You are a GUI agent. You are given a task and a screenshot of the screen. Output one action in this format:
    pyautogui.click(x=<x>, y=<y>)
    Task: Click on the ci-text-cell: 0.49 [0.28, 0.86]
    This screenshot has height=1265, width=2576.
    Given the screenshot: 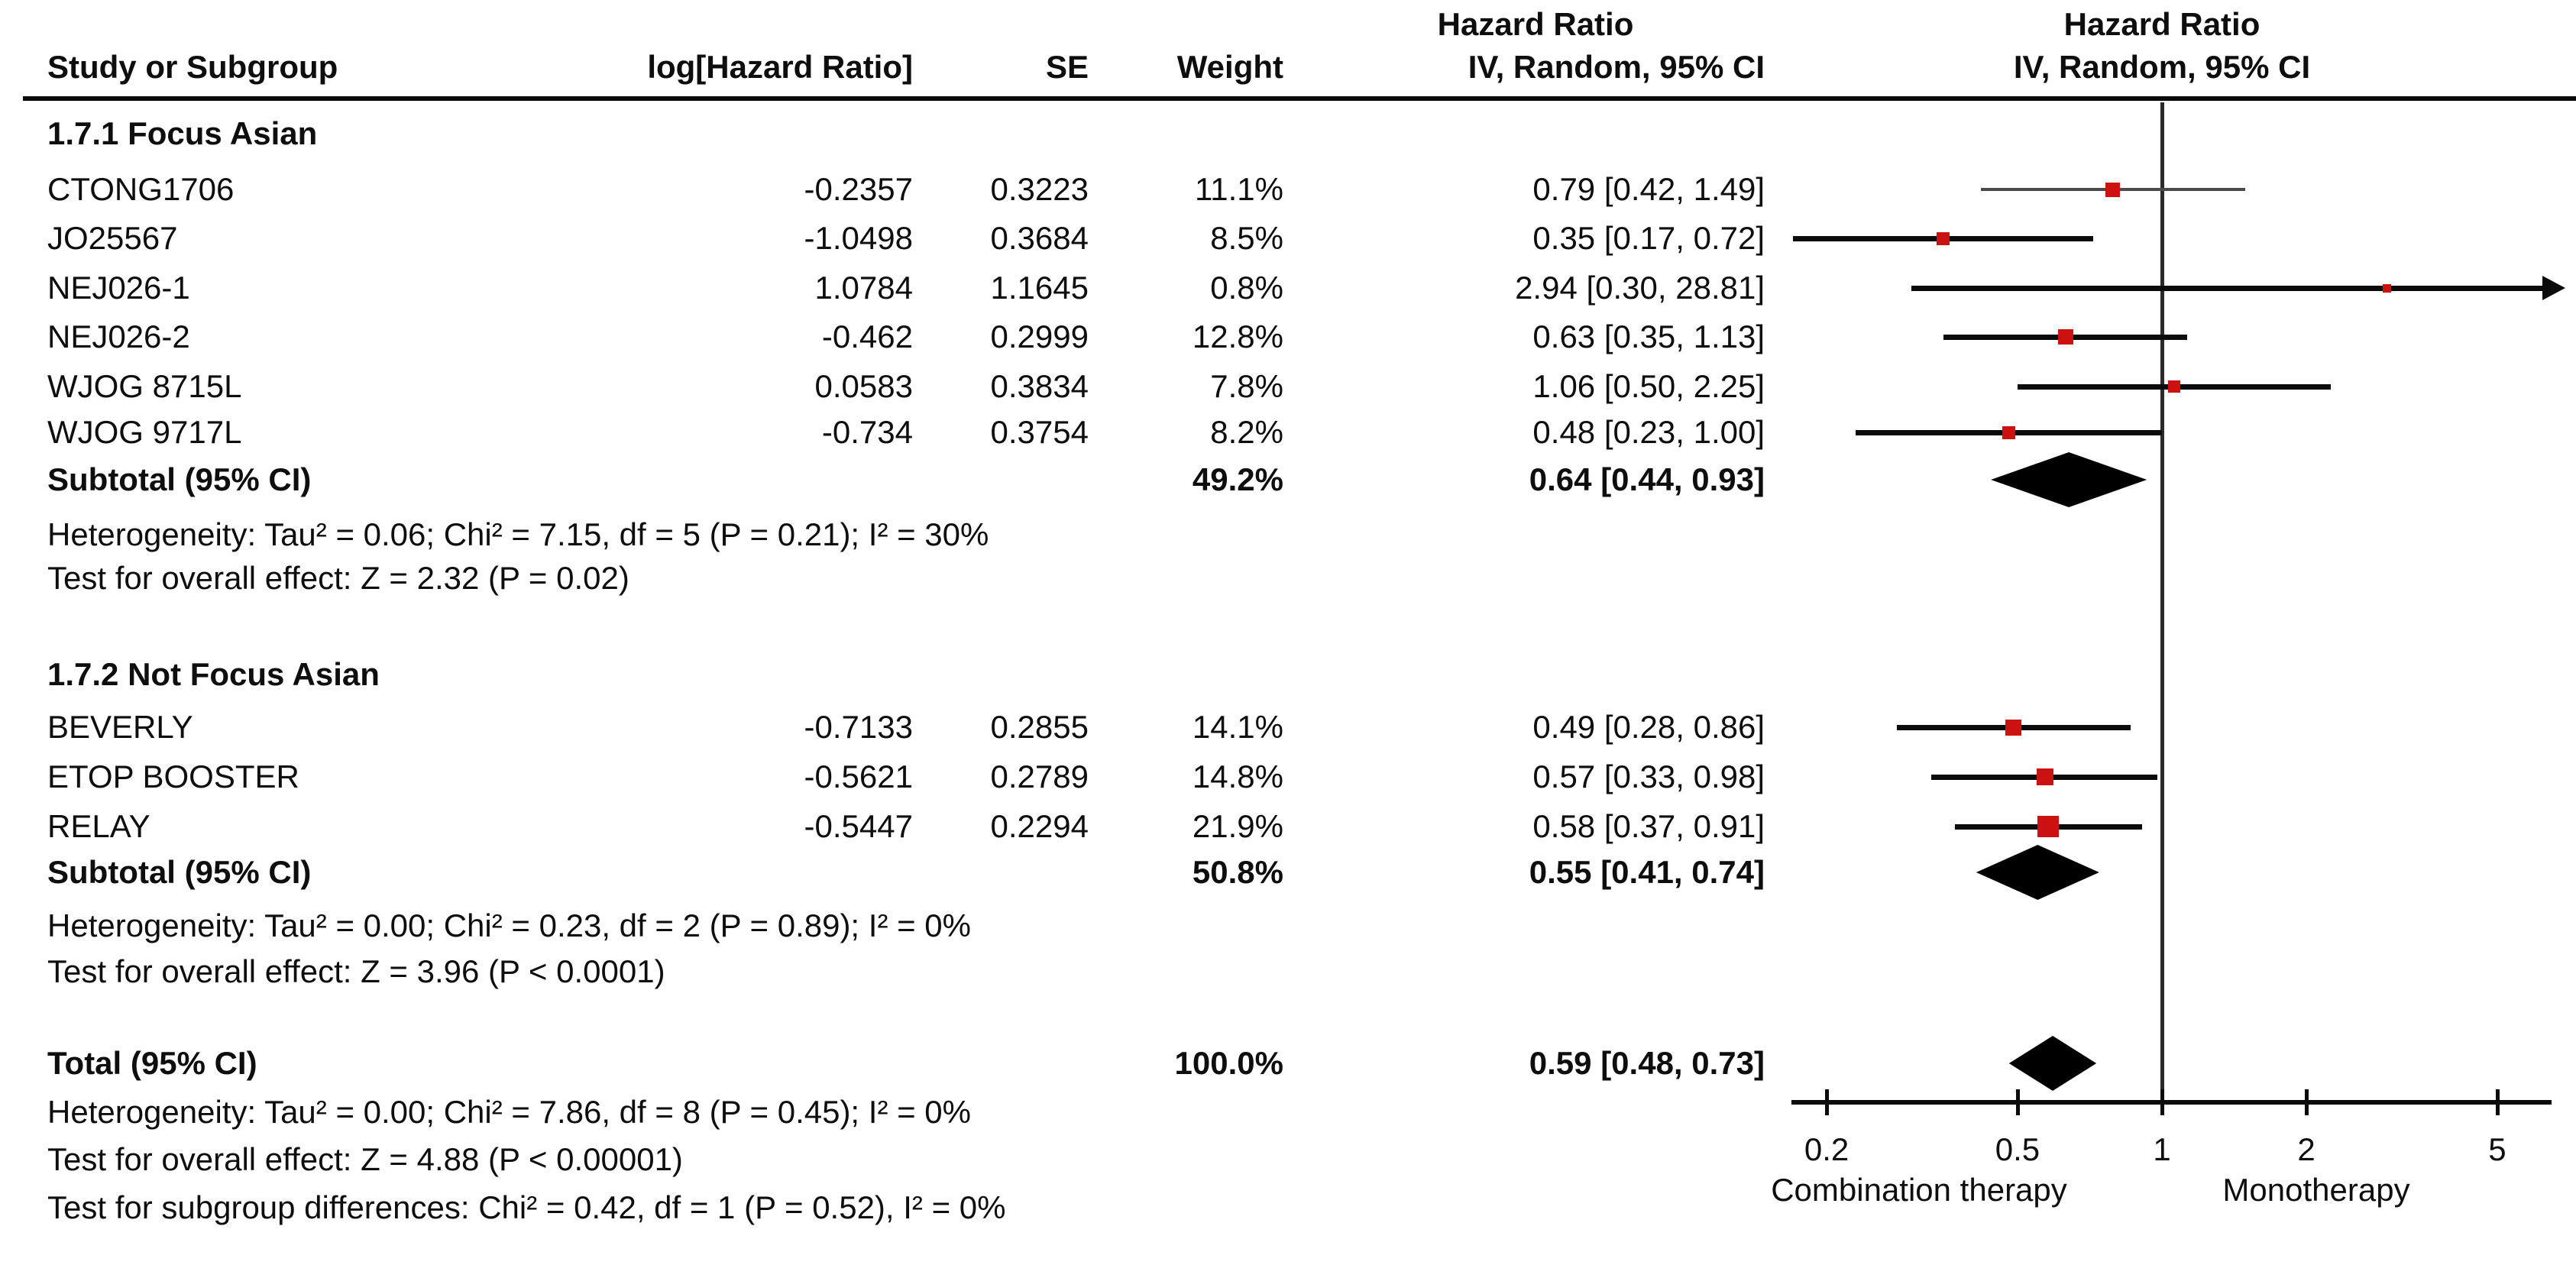 What is the action you would take?
    pyautogui.click(x=1648, y=727)
    